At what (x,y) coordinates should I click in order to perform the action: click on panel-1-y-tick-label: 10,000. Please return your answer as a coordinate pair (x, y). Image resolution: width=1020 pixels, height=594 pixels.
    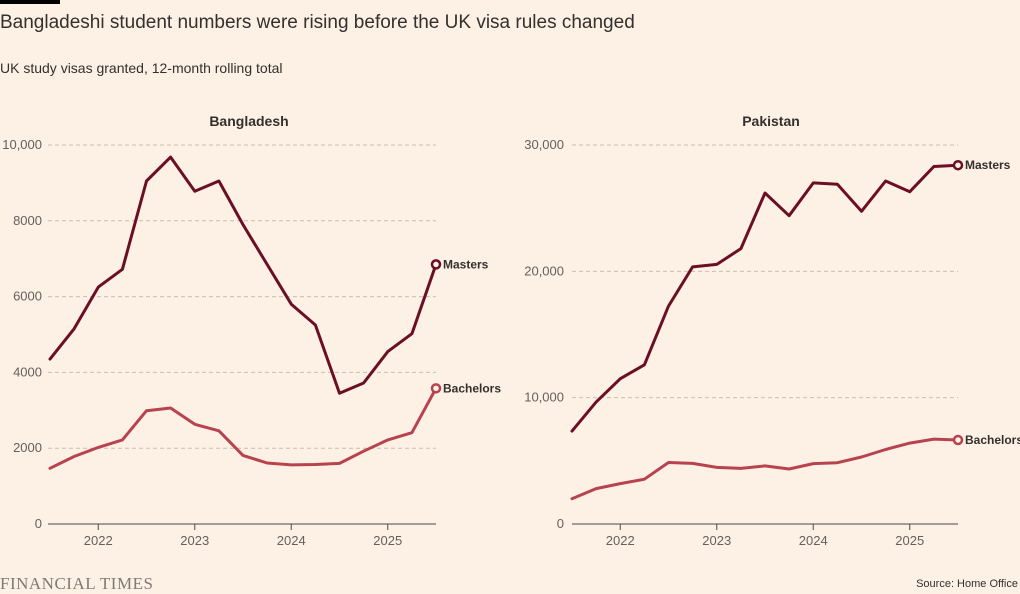
    Looking at the image, I should click on (22, 144).